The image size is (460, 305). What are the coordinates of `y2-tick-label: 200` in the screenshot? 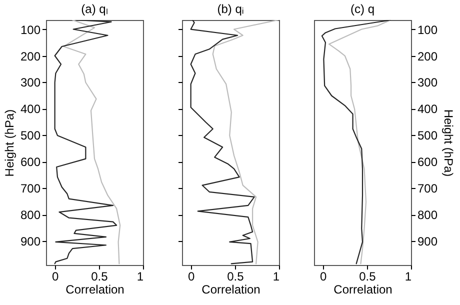 It's located at (428, 56).